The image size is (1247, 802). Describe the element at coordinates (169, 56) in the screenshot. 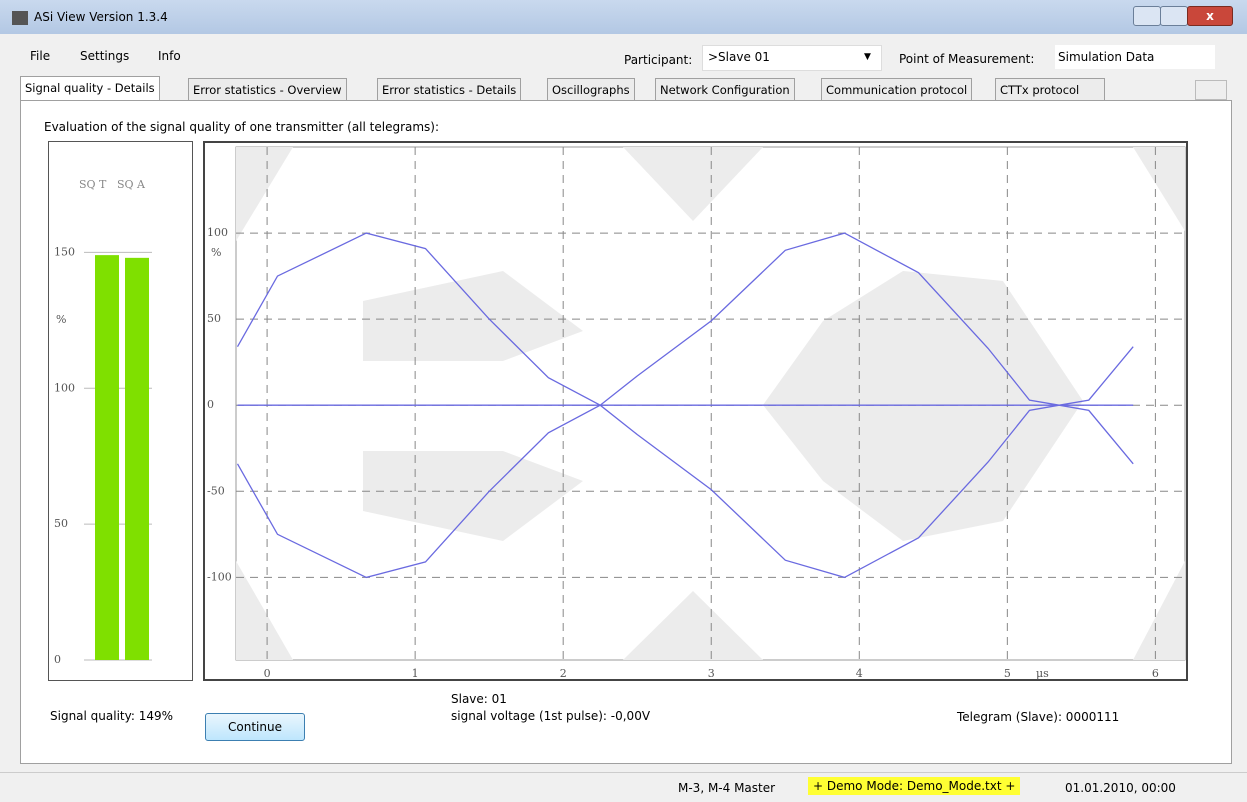

I see `menu-item: Info` at that location.